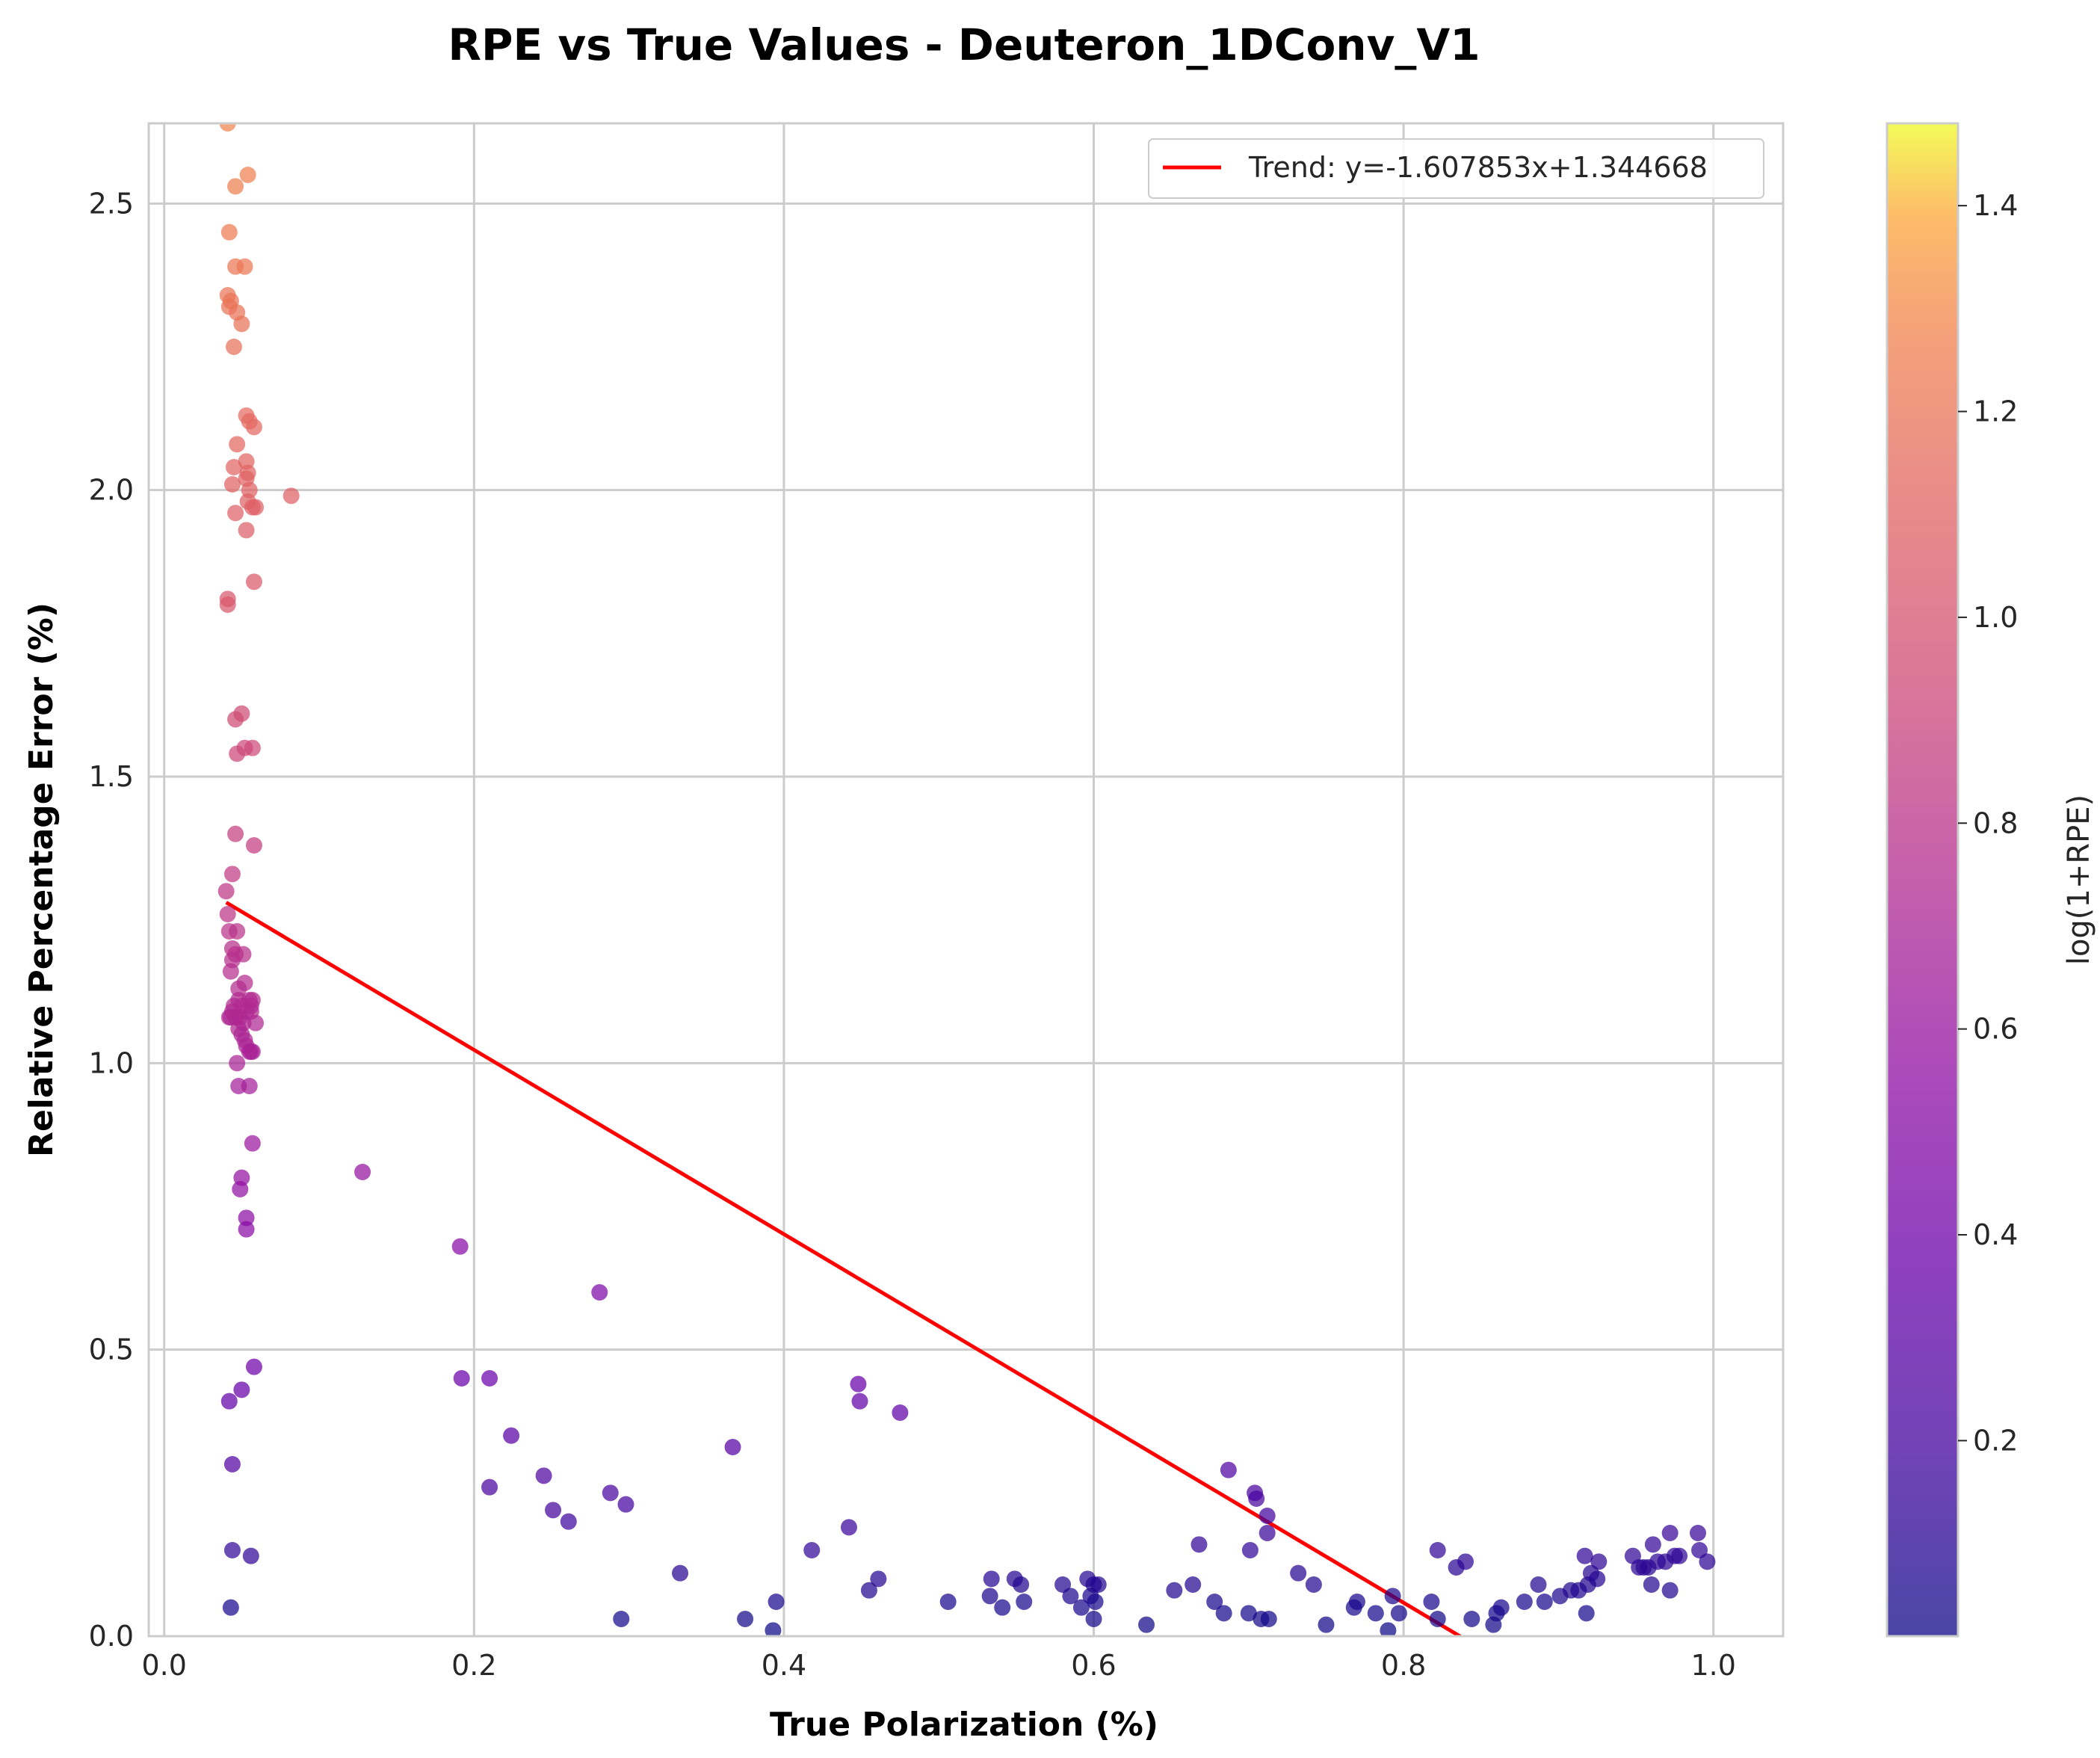 Image resolution: width=2100 pixels, height=1758 pixels. I want to click on colorbar-frame, so click(1923, 880).